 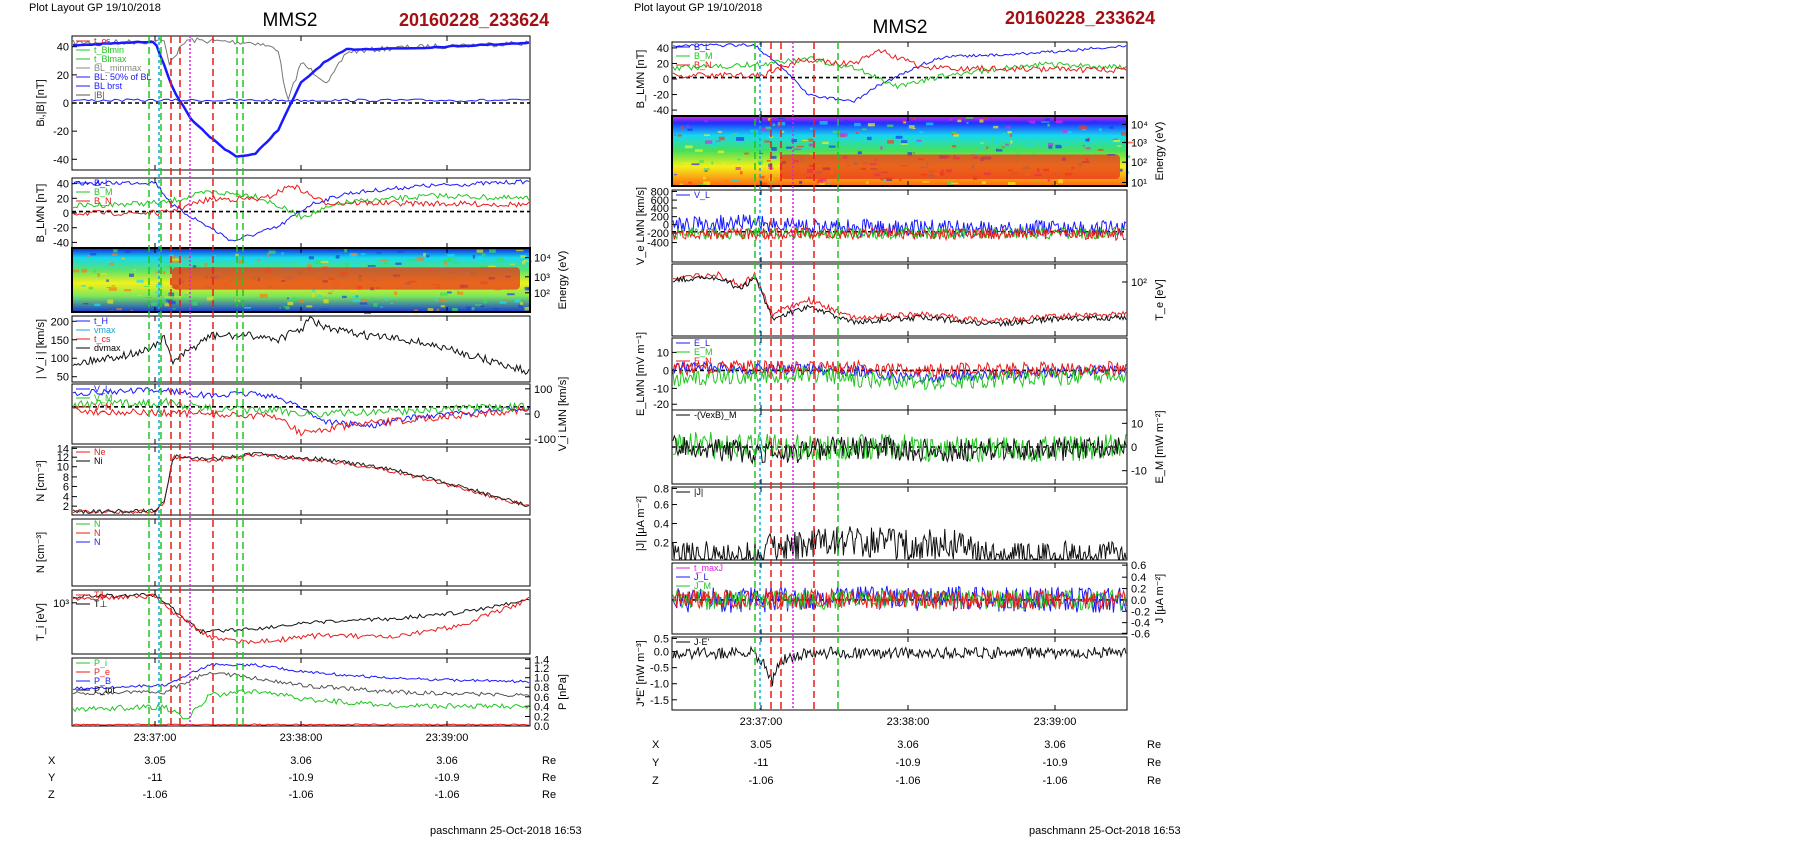 What do you see at coordinates (907, 745) in the screenshot?
I see `right-x-value-2: 3.06` at bounding box center [907, 745].